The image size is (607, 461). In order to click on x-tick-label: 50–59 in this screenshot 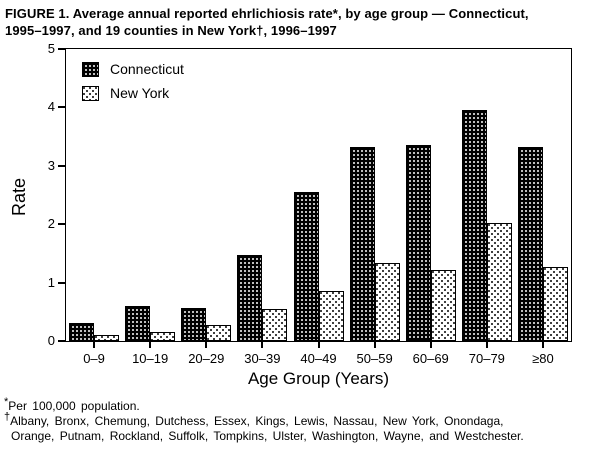, I will do `click(374, 358)`.